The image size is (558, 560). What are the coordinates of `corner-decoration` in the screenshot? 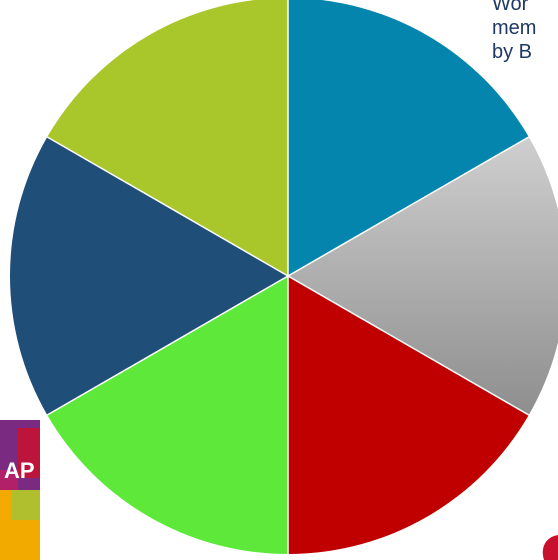 It's located at (550, 547).